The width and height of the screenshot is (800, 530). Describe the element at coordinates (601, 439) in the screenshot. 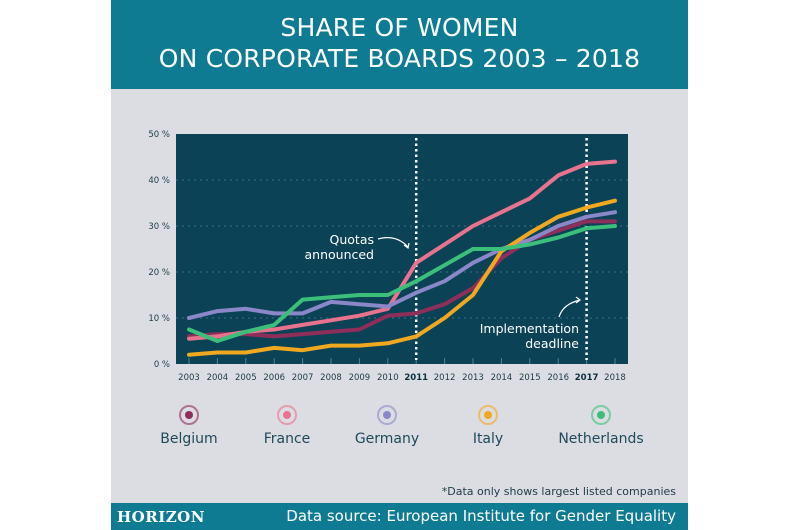

I see `legend-label: Netherlands` at that location.